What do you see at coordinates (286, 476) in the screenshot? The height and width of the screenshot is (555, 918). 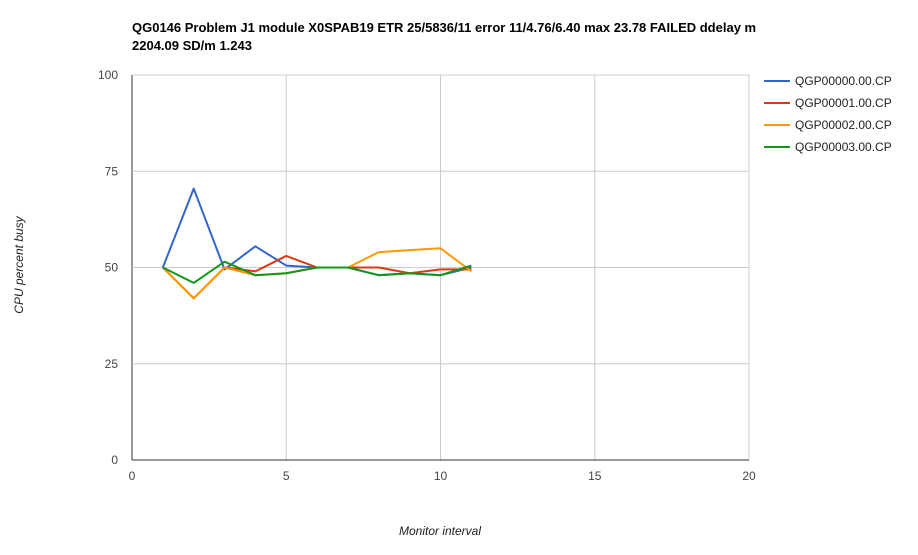 I see `x-tick-label: 5` at bounding box center [286, 476].